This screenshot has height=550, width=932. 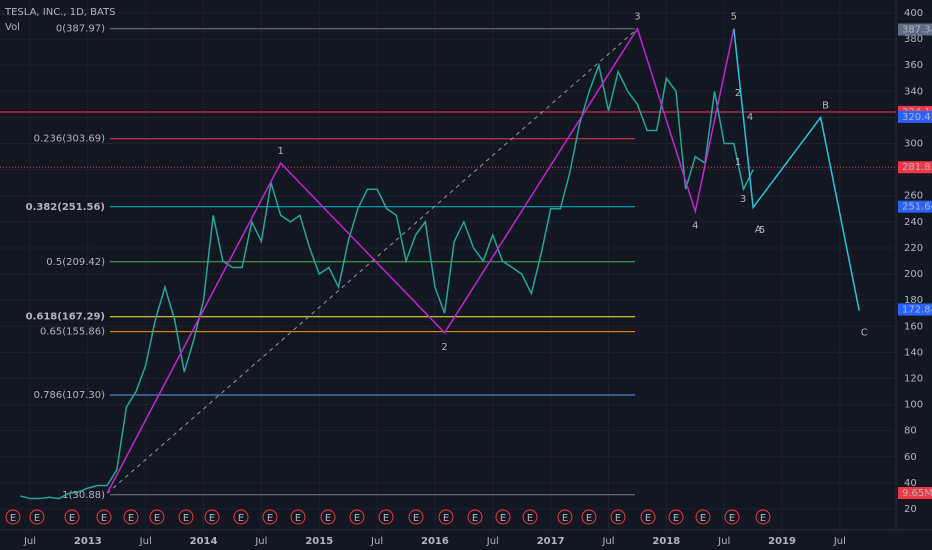 I want to click on y-tick-label: 380, so click(x=913, y=39).